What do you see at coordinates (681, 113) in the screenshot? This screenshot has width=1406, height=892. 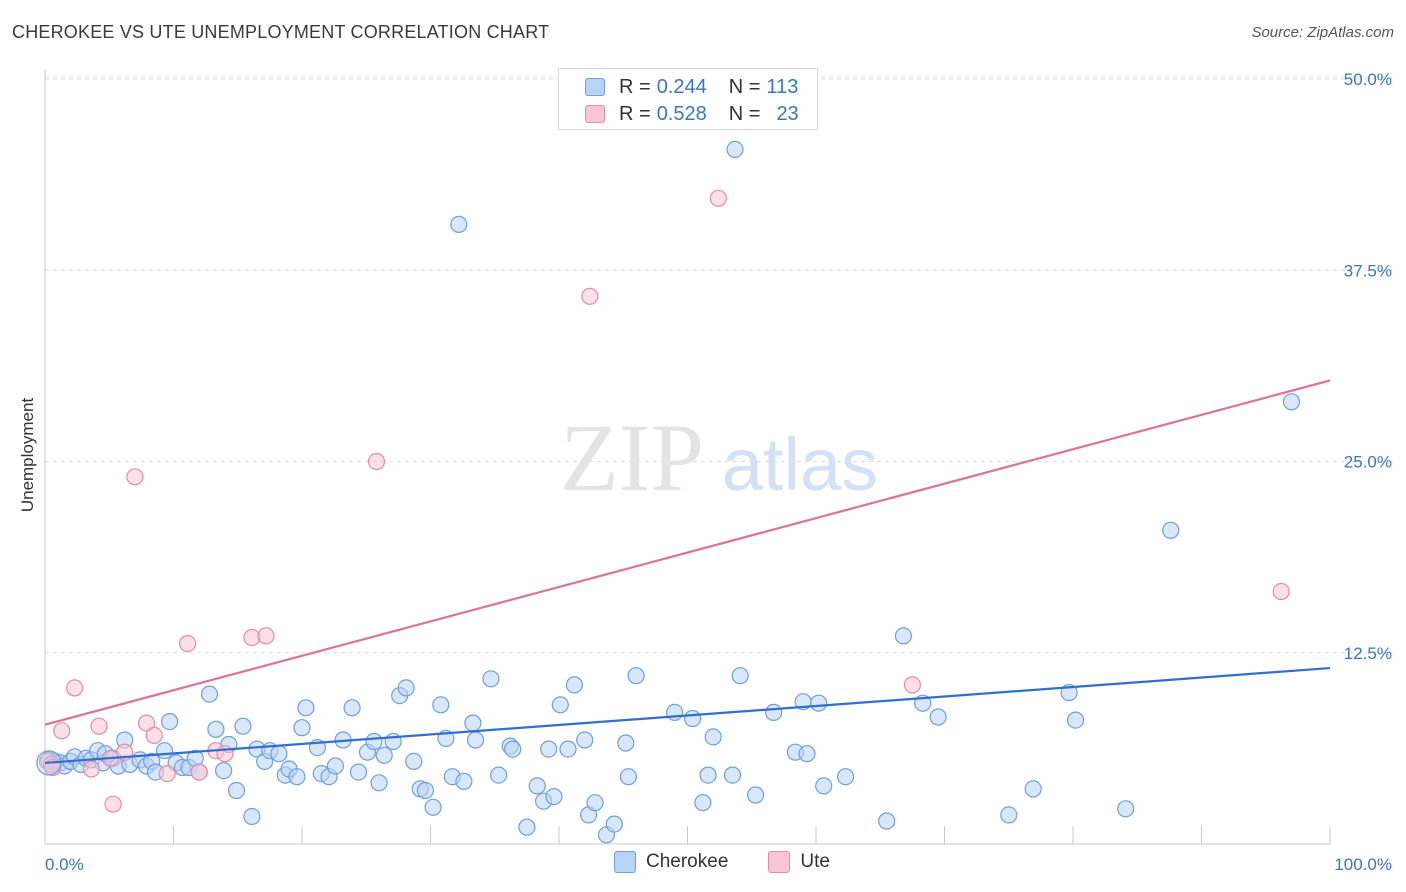 I see `legend-r-value: 0.528` at bounding box center [681, 113].